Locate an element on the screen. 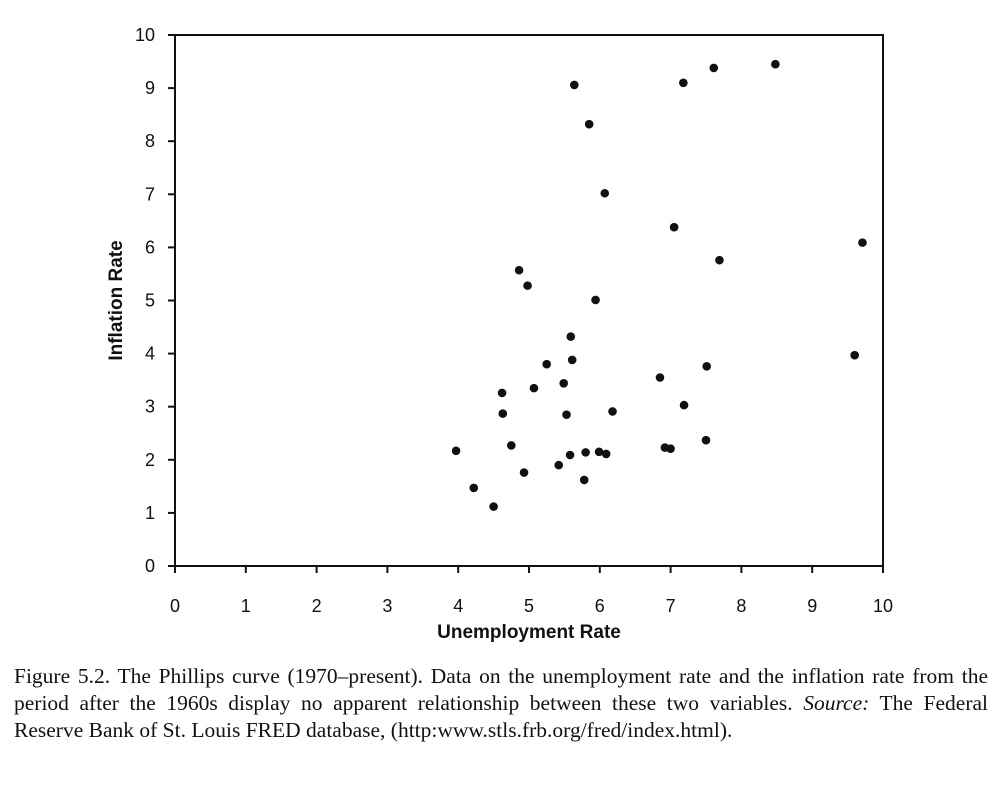 This screenshot has height=807, width=1002. x-tick-label: 3 is located at coordinates (387, 606).